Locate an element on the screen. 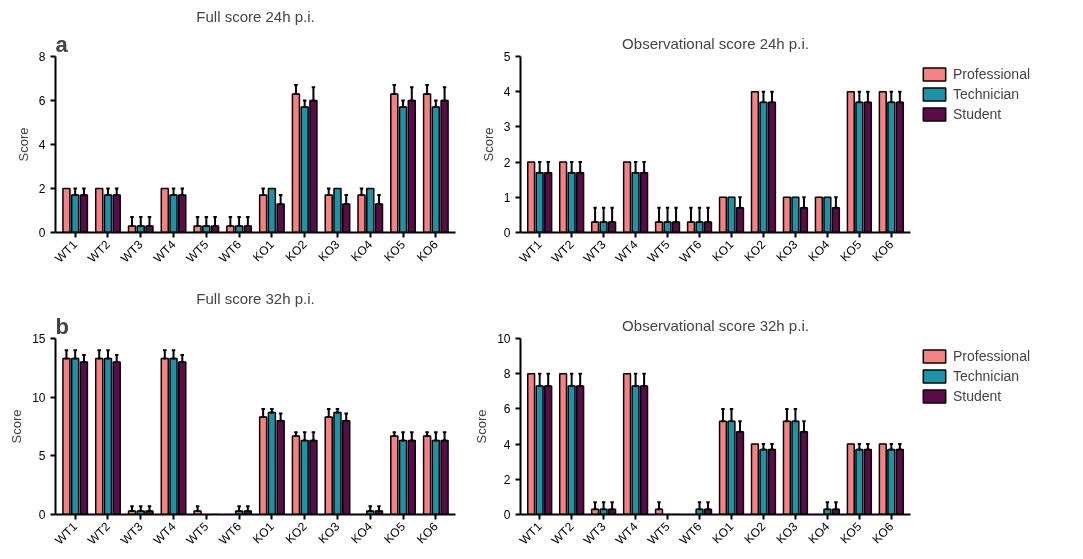 The height and width of the screenshot is (559, 1083). annotation: a is located at coordinates (62, 44).